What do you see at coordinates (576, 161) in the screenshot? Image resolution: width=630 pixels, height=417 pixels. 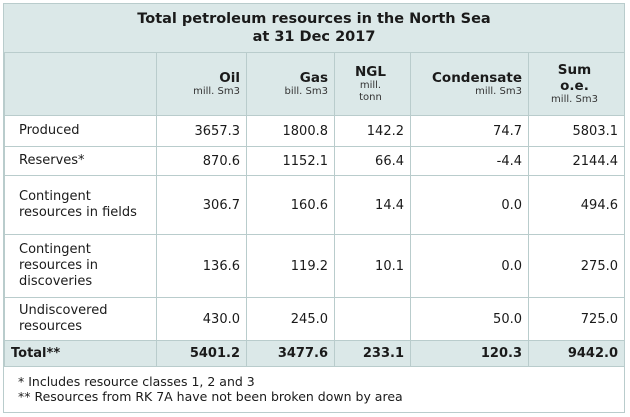 I see `cell-sum: 2144.4` at bounding box center [576, 161].